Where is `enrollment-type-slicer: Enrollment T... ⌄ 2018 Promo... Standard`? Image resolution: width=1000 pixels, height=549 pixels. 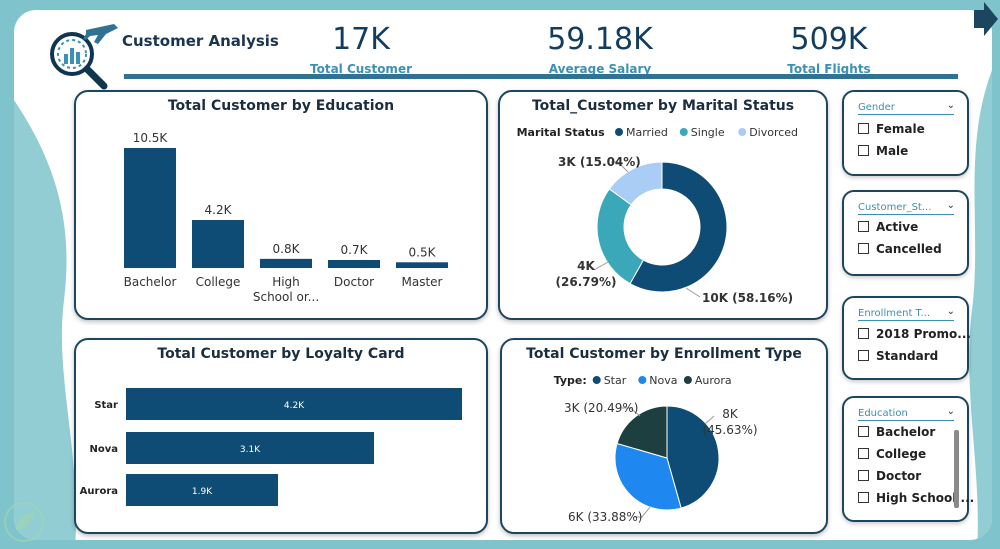 enrollment-type-slicer: Enrollment T... ⌄ 2018 Promo... Standard is located at coordinates (906, 338).